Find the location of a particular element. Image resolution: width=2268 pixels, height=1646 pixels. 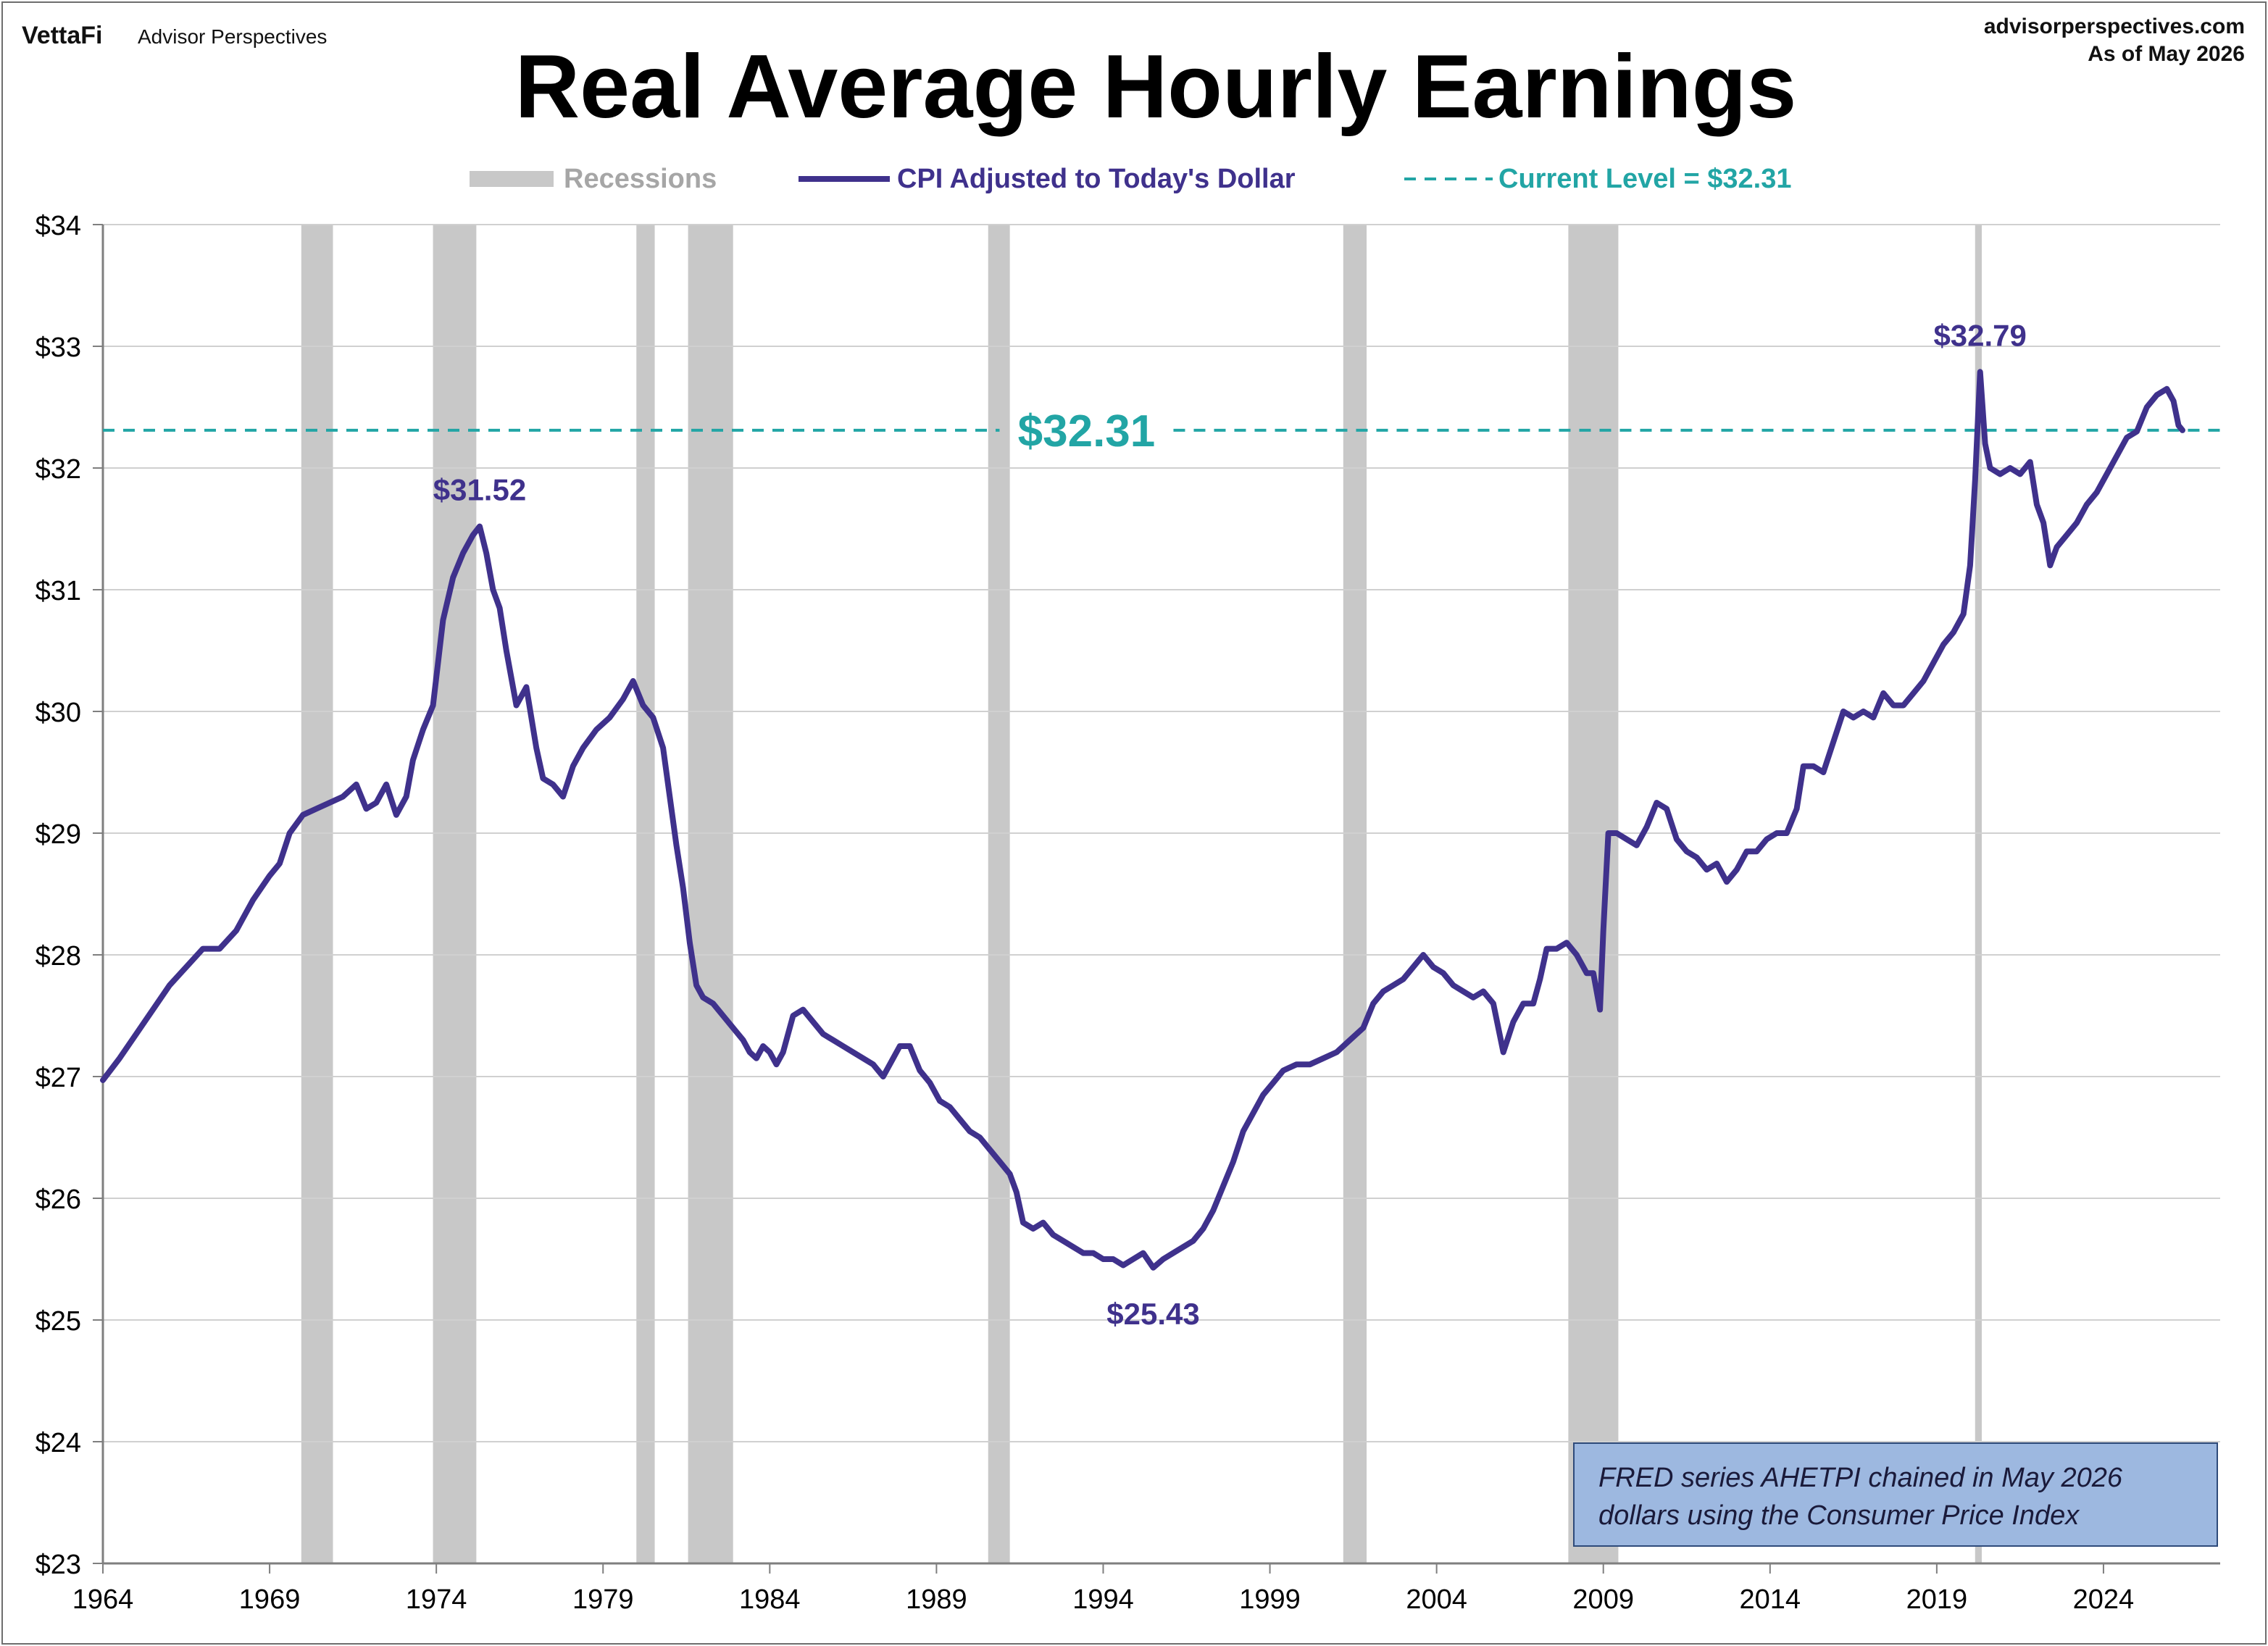

y-tick-label: $32 is located at coordinates (59, 469).